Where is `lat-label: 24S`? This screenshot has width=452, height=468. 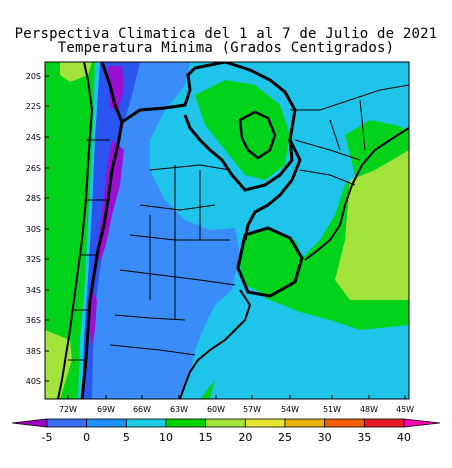 lat-label: 24S is located at coordinates (33, 137).